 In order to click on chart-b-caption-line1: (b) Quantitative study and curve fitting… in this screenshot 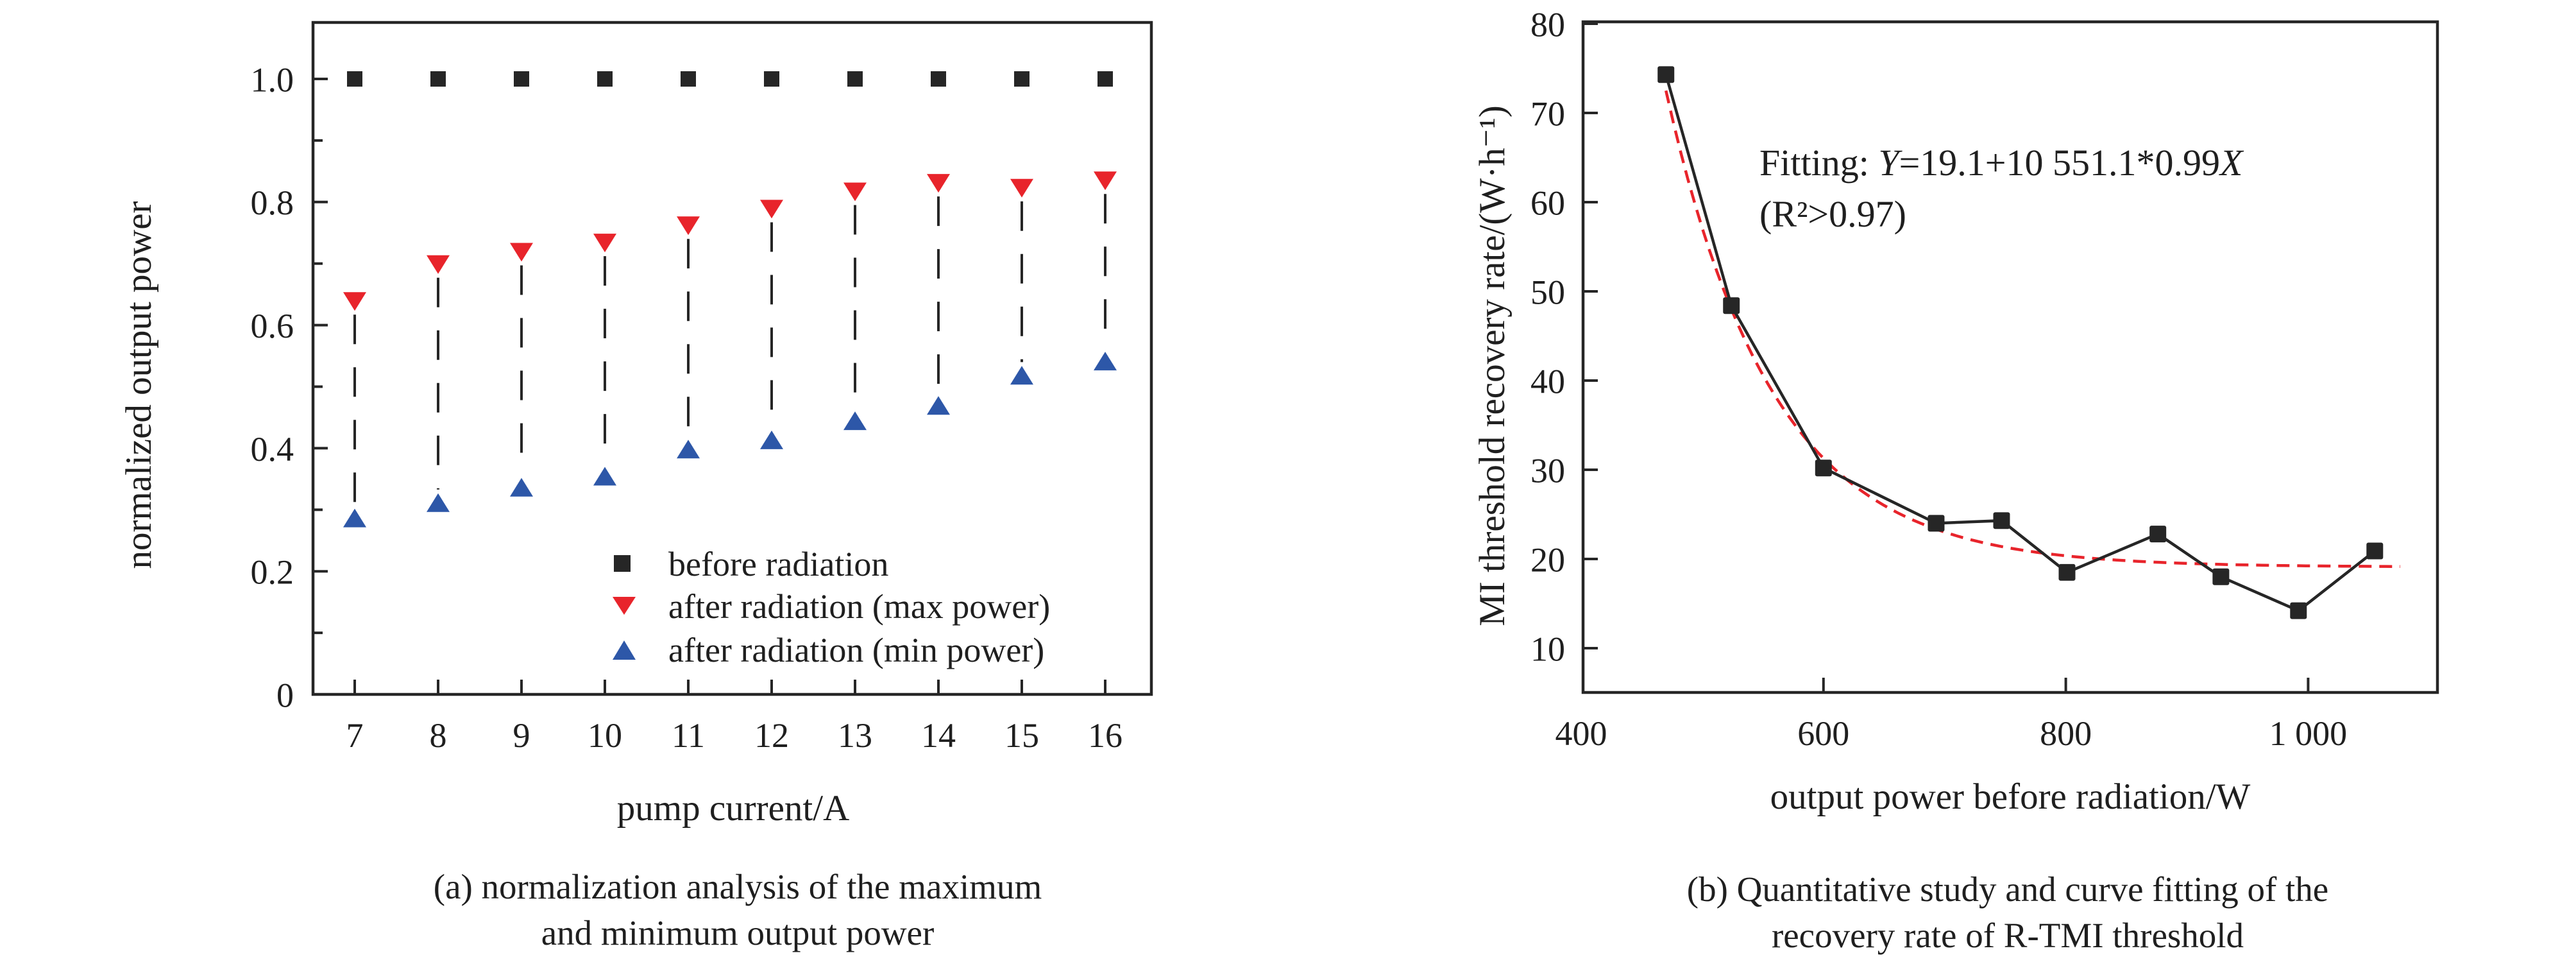, I will do `click(2007, 889)`.